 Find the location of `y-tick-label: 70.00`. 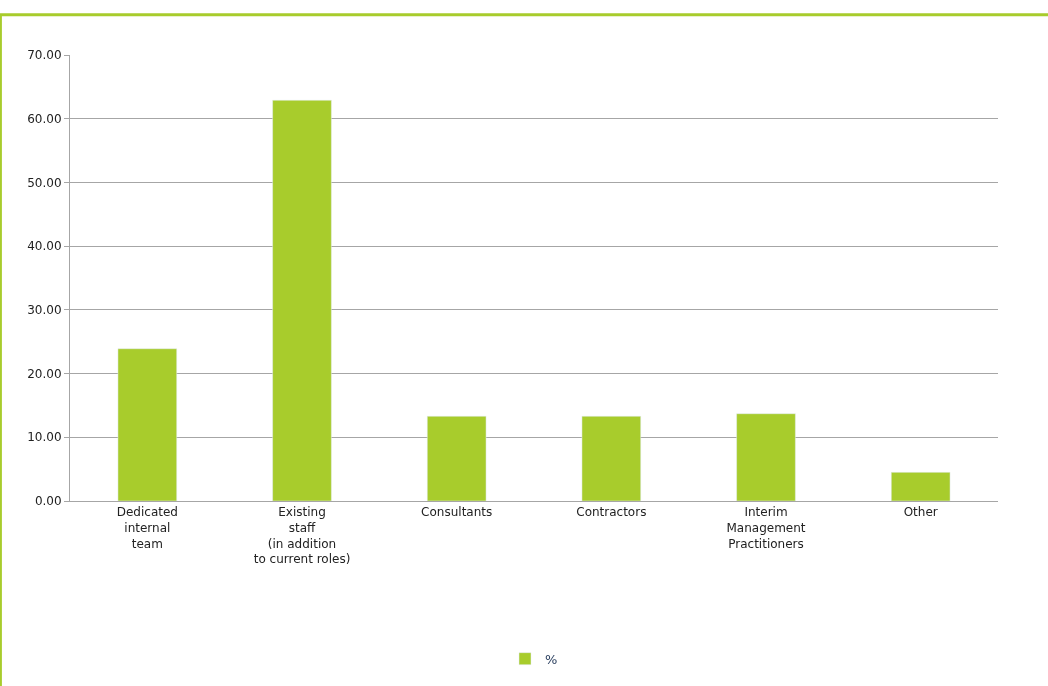

y-tick-label: 70.00 is located at coordinates (44, 55).